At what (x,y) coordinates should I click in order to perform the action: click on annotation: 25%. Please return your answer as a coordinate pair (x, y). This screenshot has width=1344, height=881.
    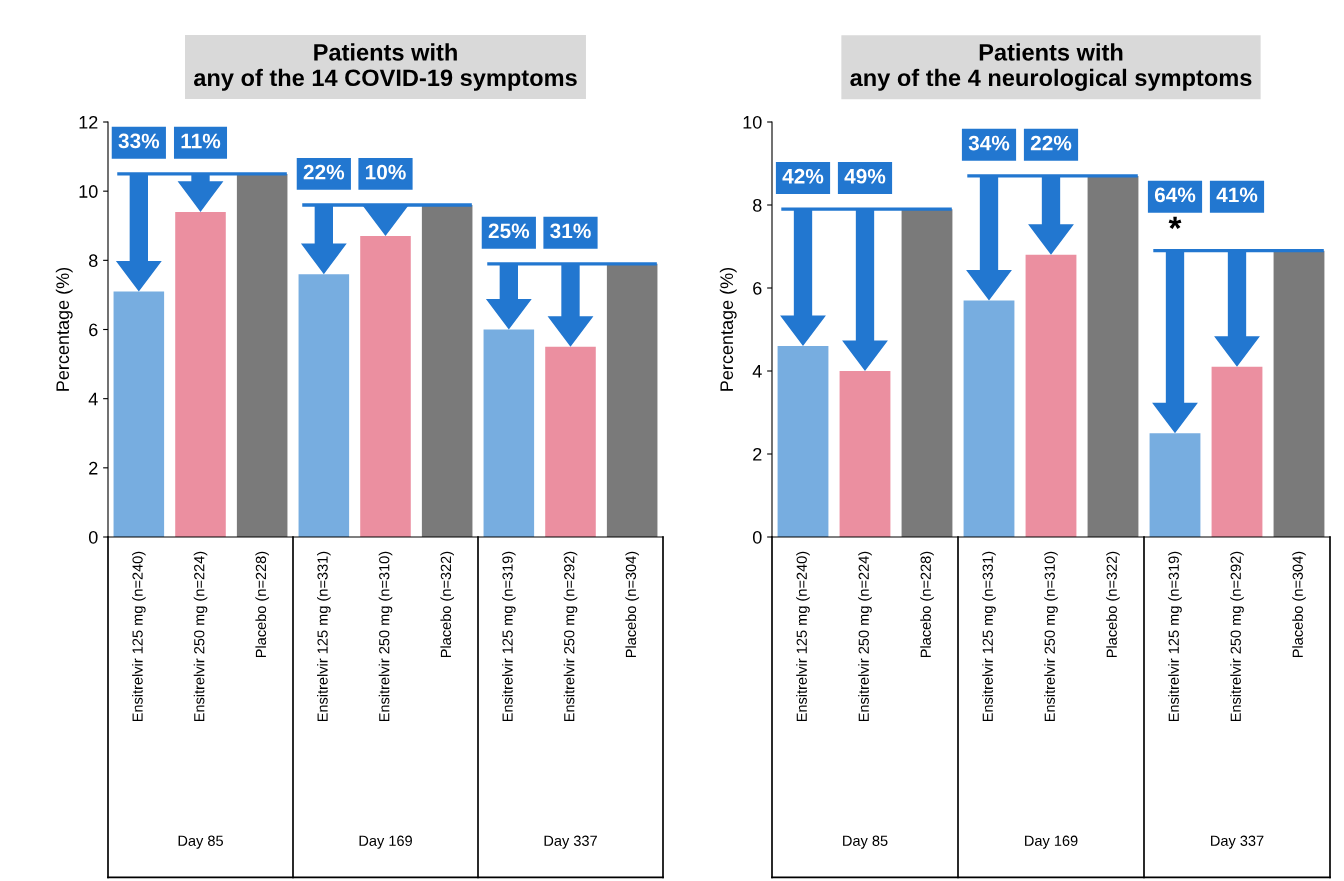
    Looking at the image, I should click on (509, 231).